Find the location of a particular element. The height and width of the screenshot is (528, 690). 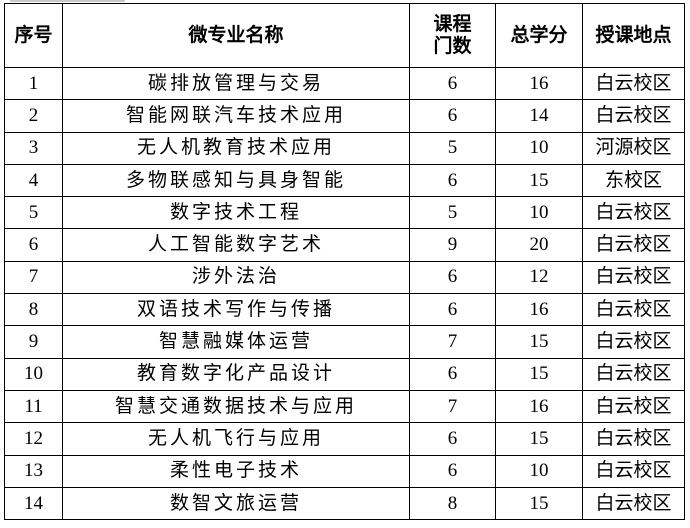

header-courses: 课程门数 is located at coordinates (452, 35).